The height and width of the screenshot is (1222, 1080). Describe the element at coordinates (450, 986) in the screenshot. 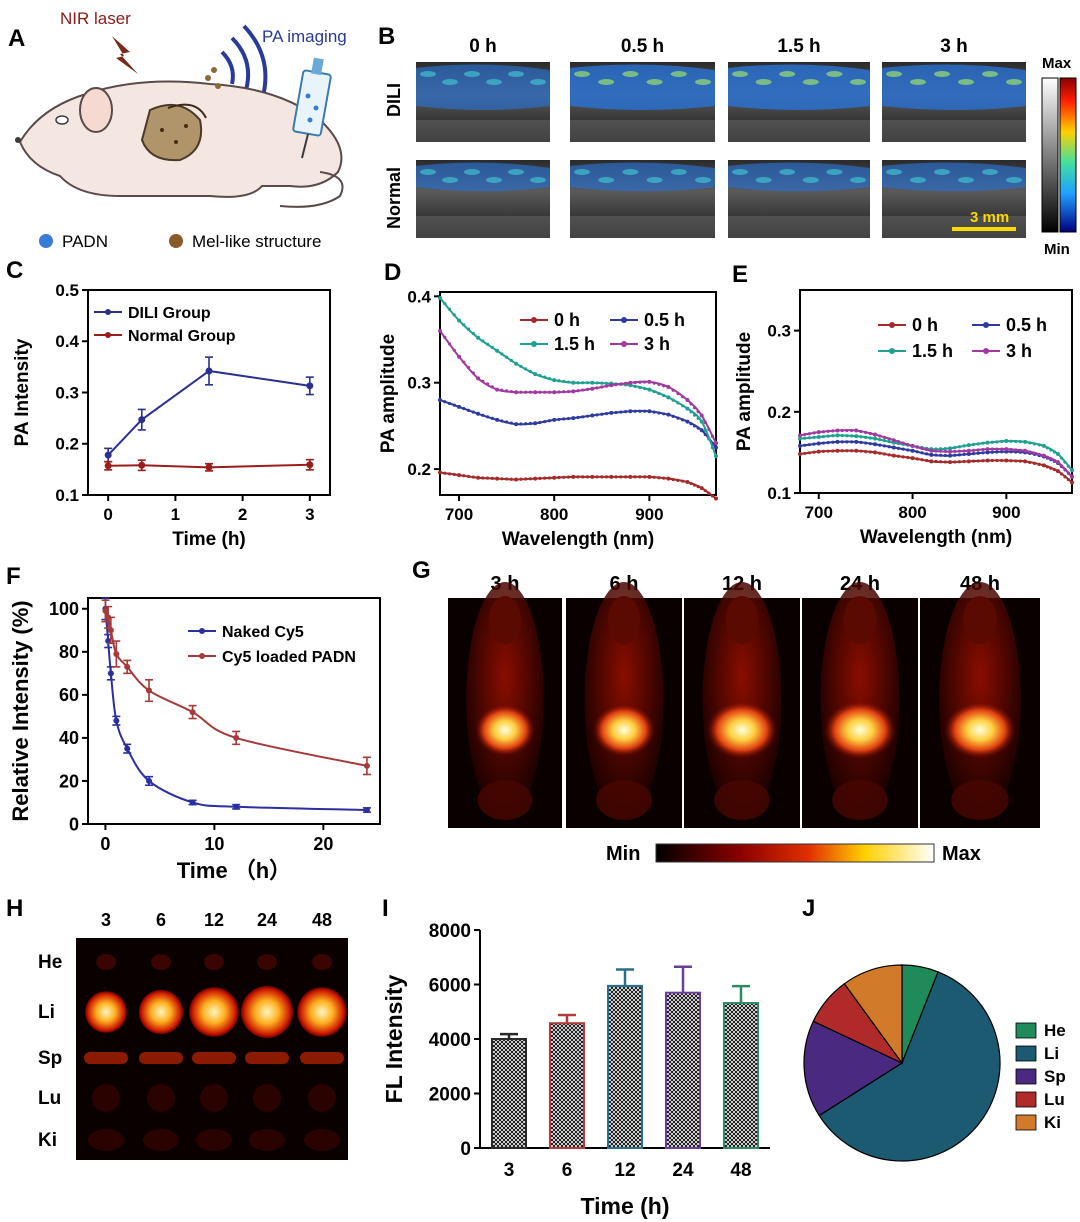

I see `y-tick-label: 6000` at that location.